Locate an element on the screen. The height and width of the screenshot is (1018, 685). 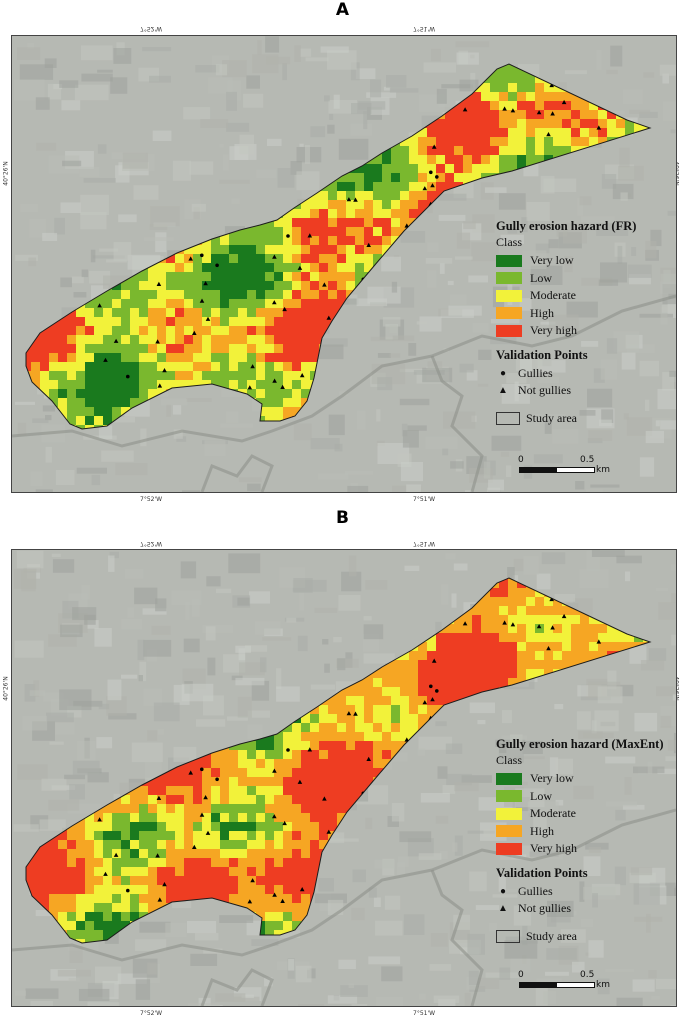
swatch-very-high is located at coordinates (509, 848).